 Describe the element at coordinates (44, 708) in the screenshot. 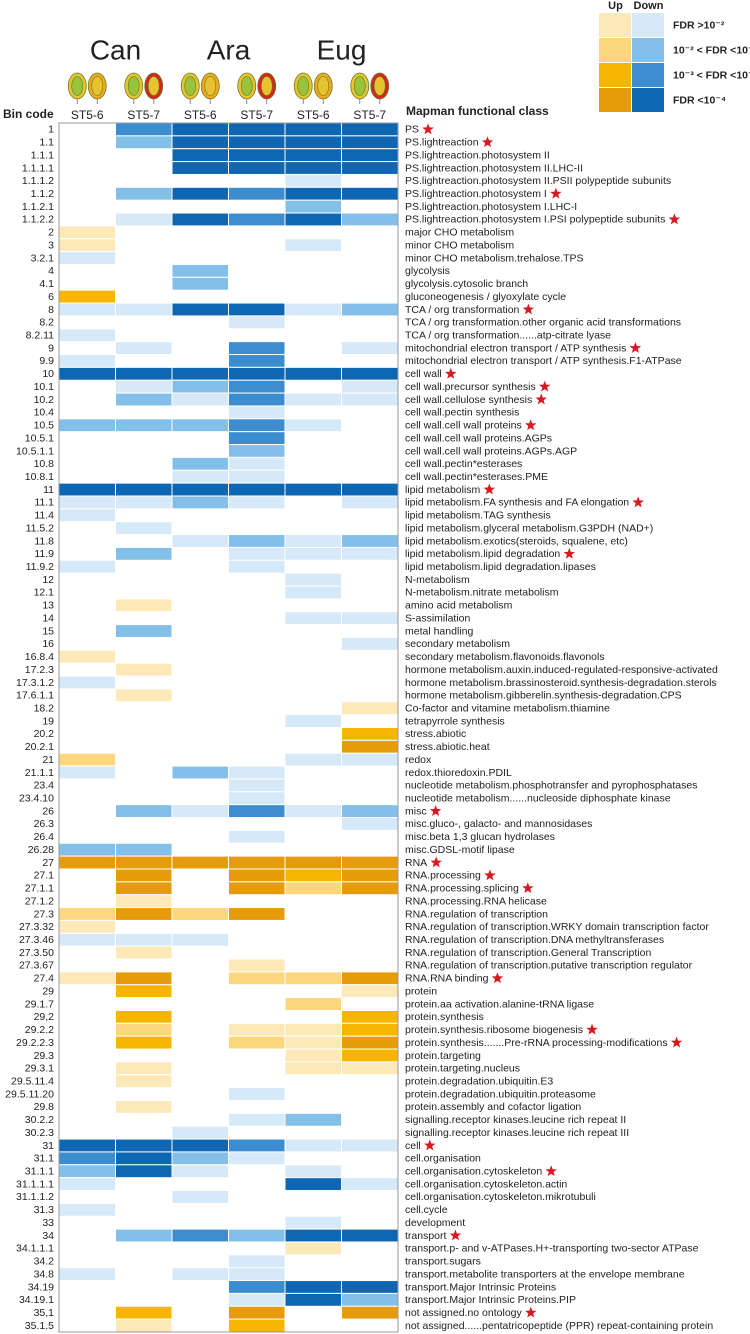

I see `bin-code: 18.2` at that location.